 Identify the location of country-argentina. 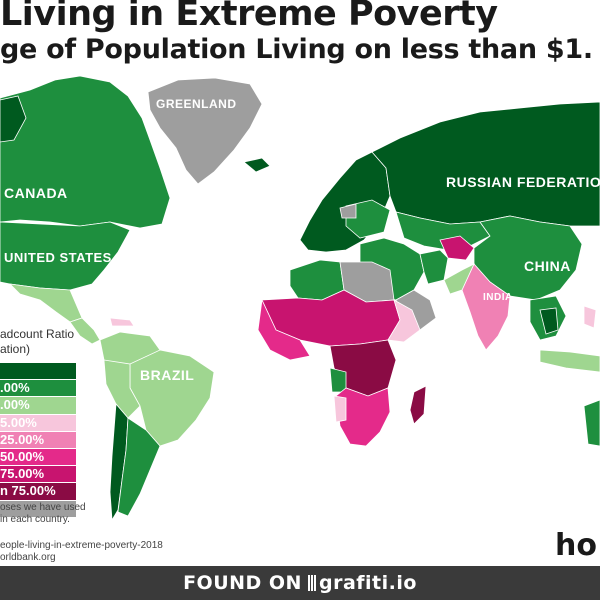
(139, 467).